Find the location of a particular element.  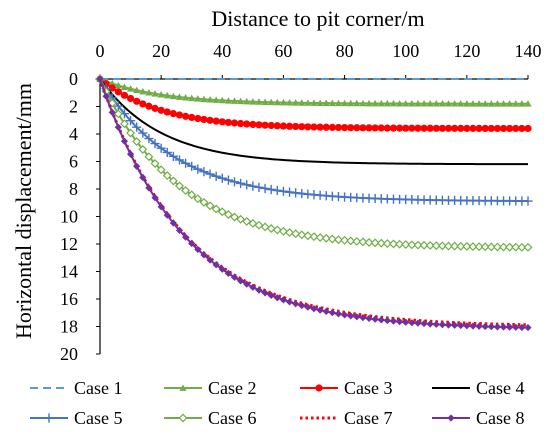

y-tick-label: 10 is located at coordinates (69, 217).